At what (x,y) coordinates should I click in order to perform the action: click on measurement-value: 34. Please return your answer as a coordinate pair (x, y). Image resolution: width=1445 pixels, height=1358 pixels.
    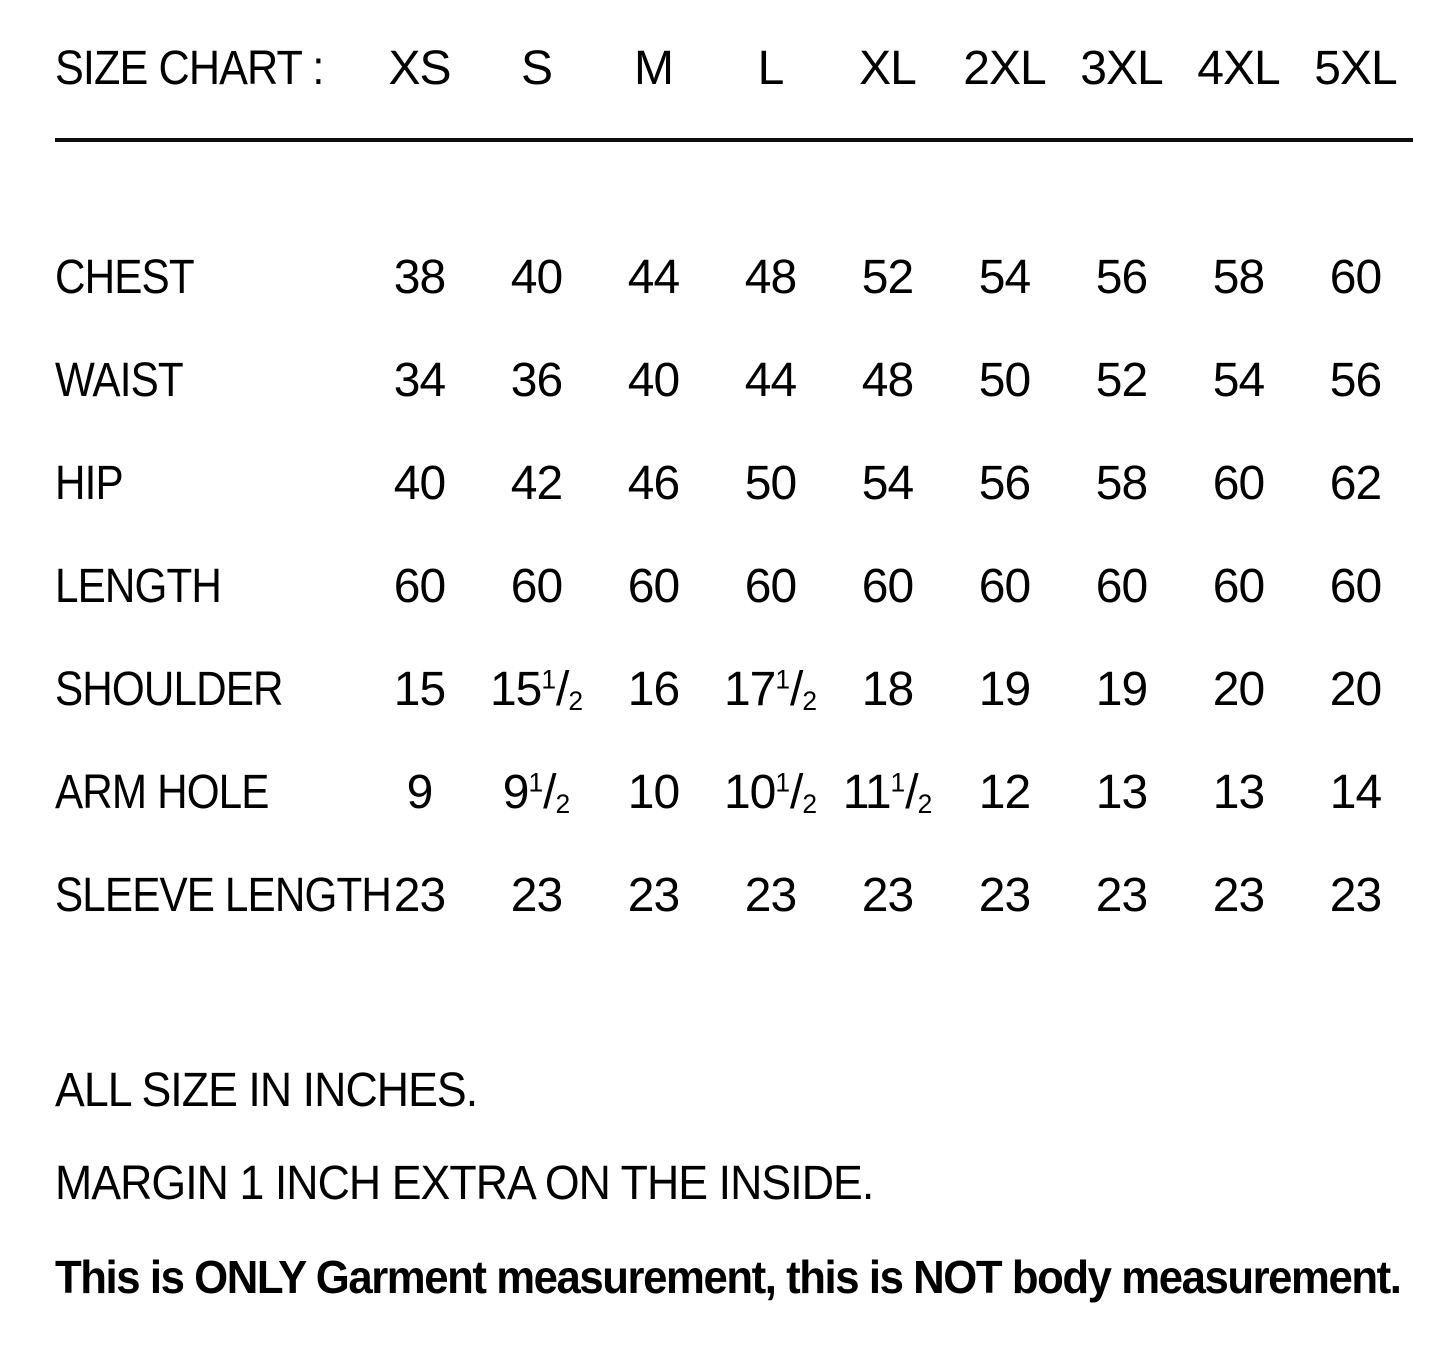
    Looking at the image, I should click on (419, 380).